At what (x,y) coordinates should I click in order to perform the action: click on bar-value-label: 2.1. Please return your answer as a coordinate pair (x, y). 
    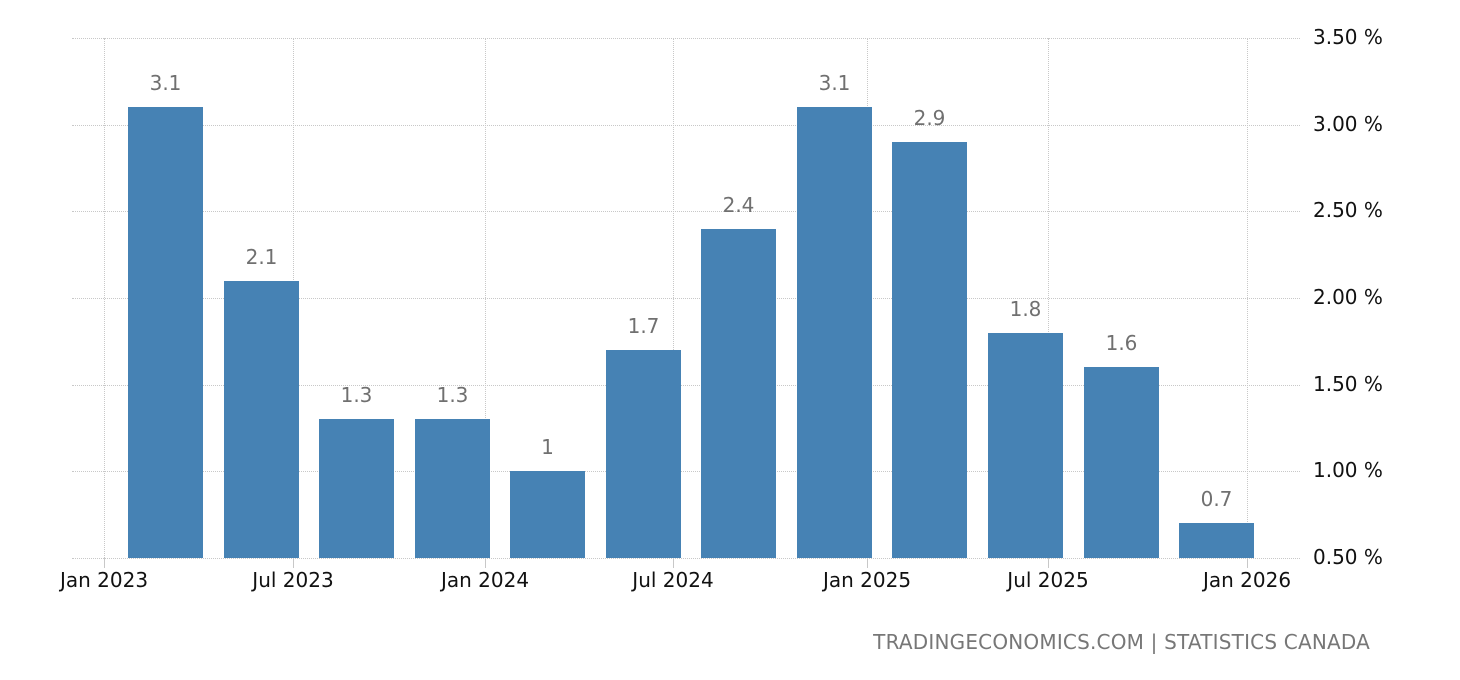
    Looking at the image, I should click on (261, 257).